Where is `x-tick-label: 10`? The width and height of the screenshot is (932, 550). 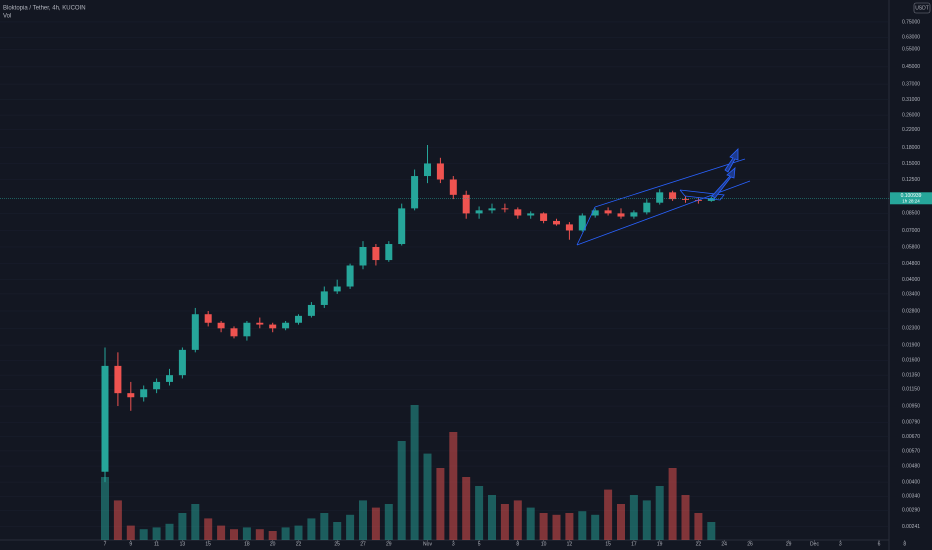 x-tick-label: 10 is located at coordinates (544, 544).